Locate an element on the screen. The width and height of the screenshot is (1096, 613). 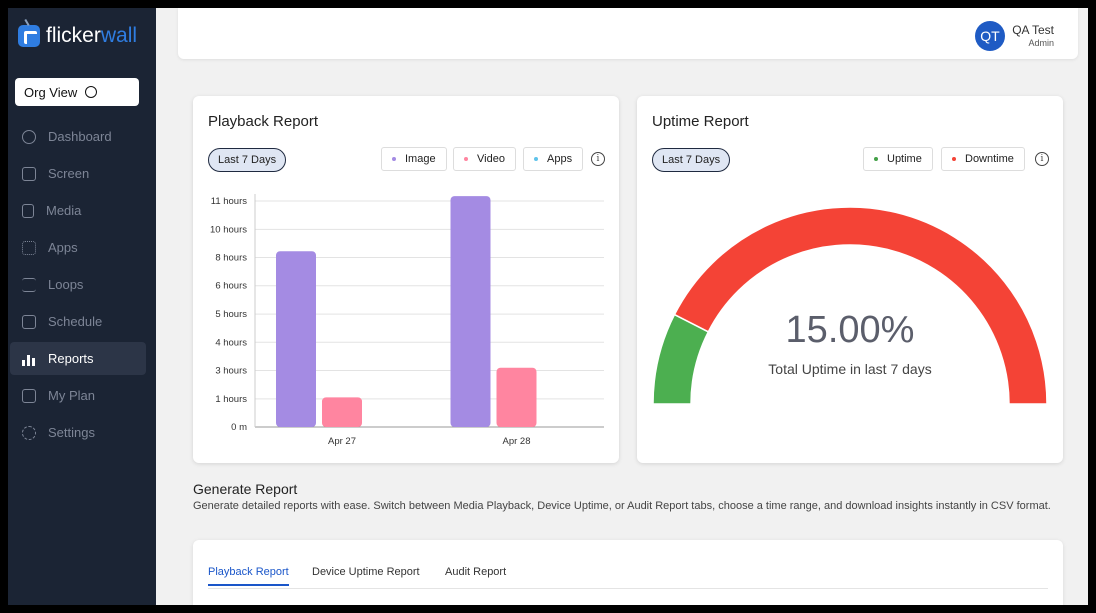
media-file-icon is located at coordinates (28, 210).